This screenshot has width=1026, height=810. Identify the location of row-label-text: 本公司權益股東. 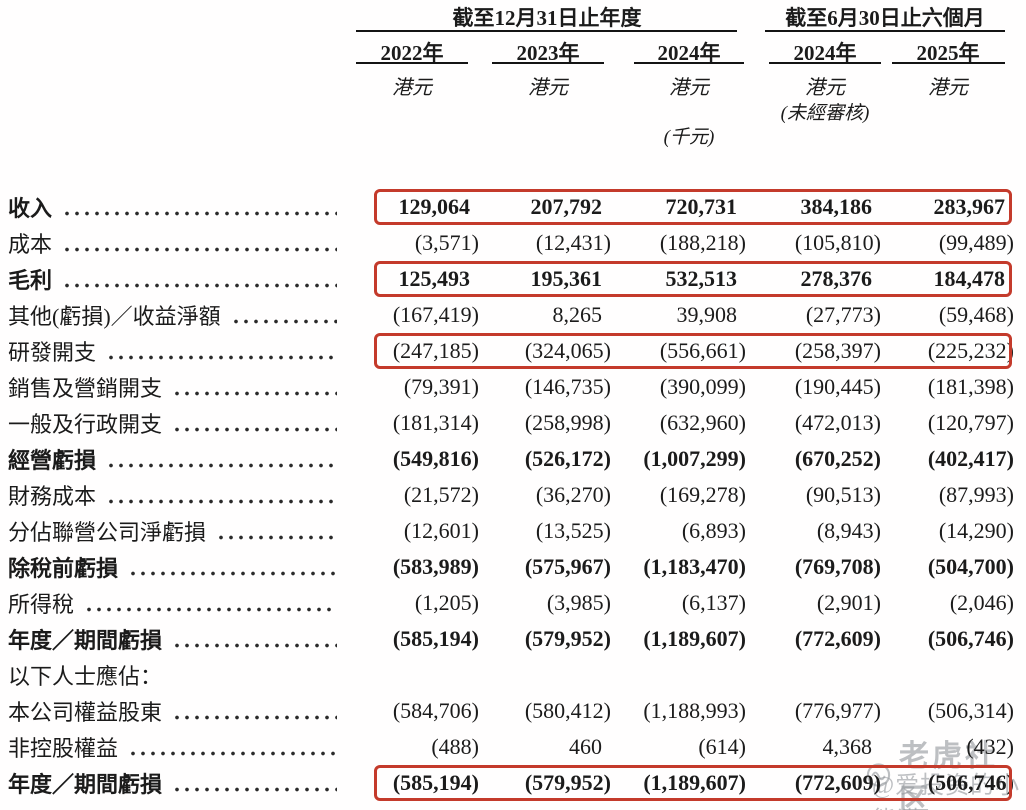
(85, 712).